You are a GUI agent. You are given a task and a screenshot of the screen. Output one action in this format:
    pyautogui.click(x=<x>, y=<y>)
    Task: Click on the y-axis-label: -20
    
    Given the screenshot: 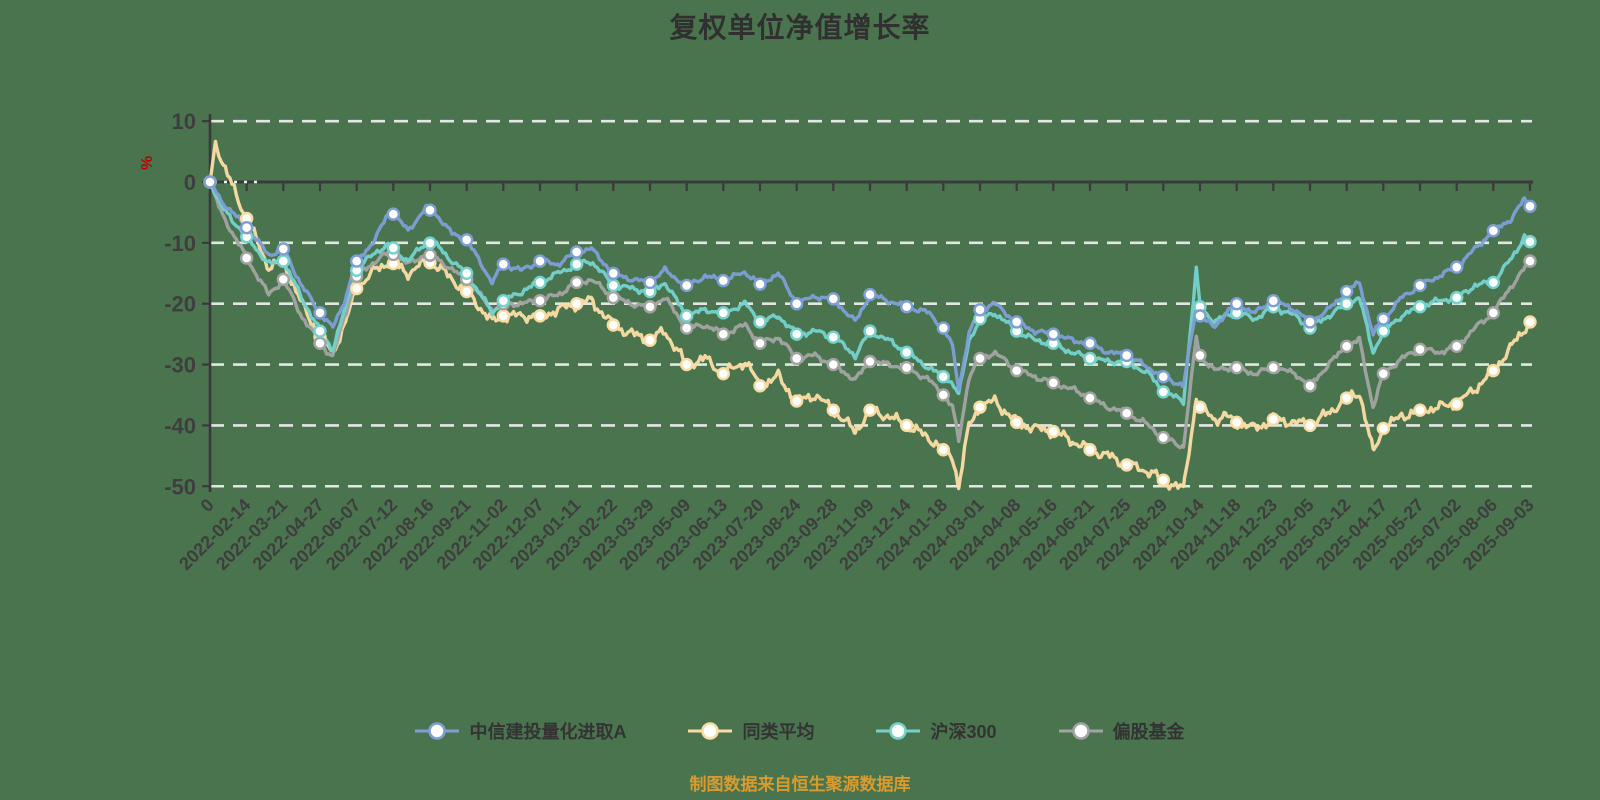 What is the action you would take?
    pyautogui.click(x=180, y=304)
    